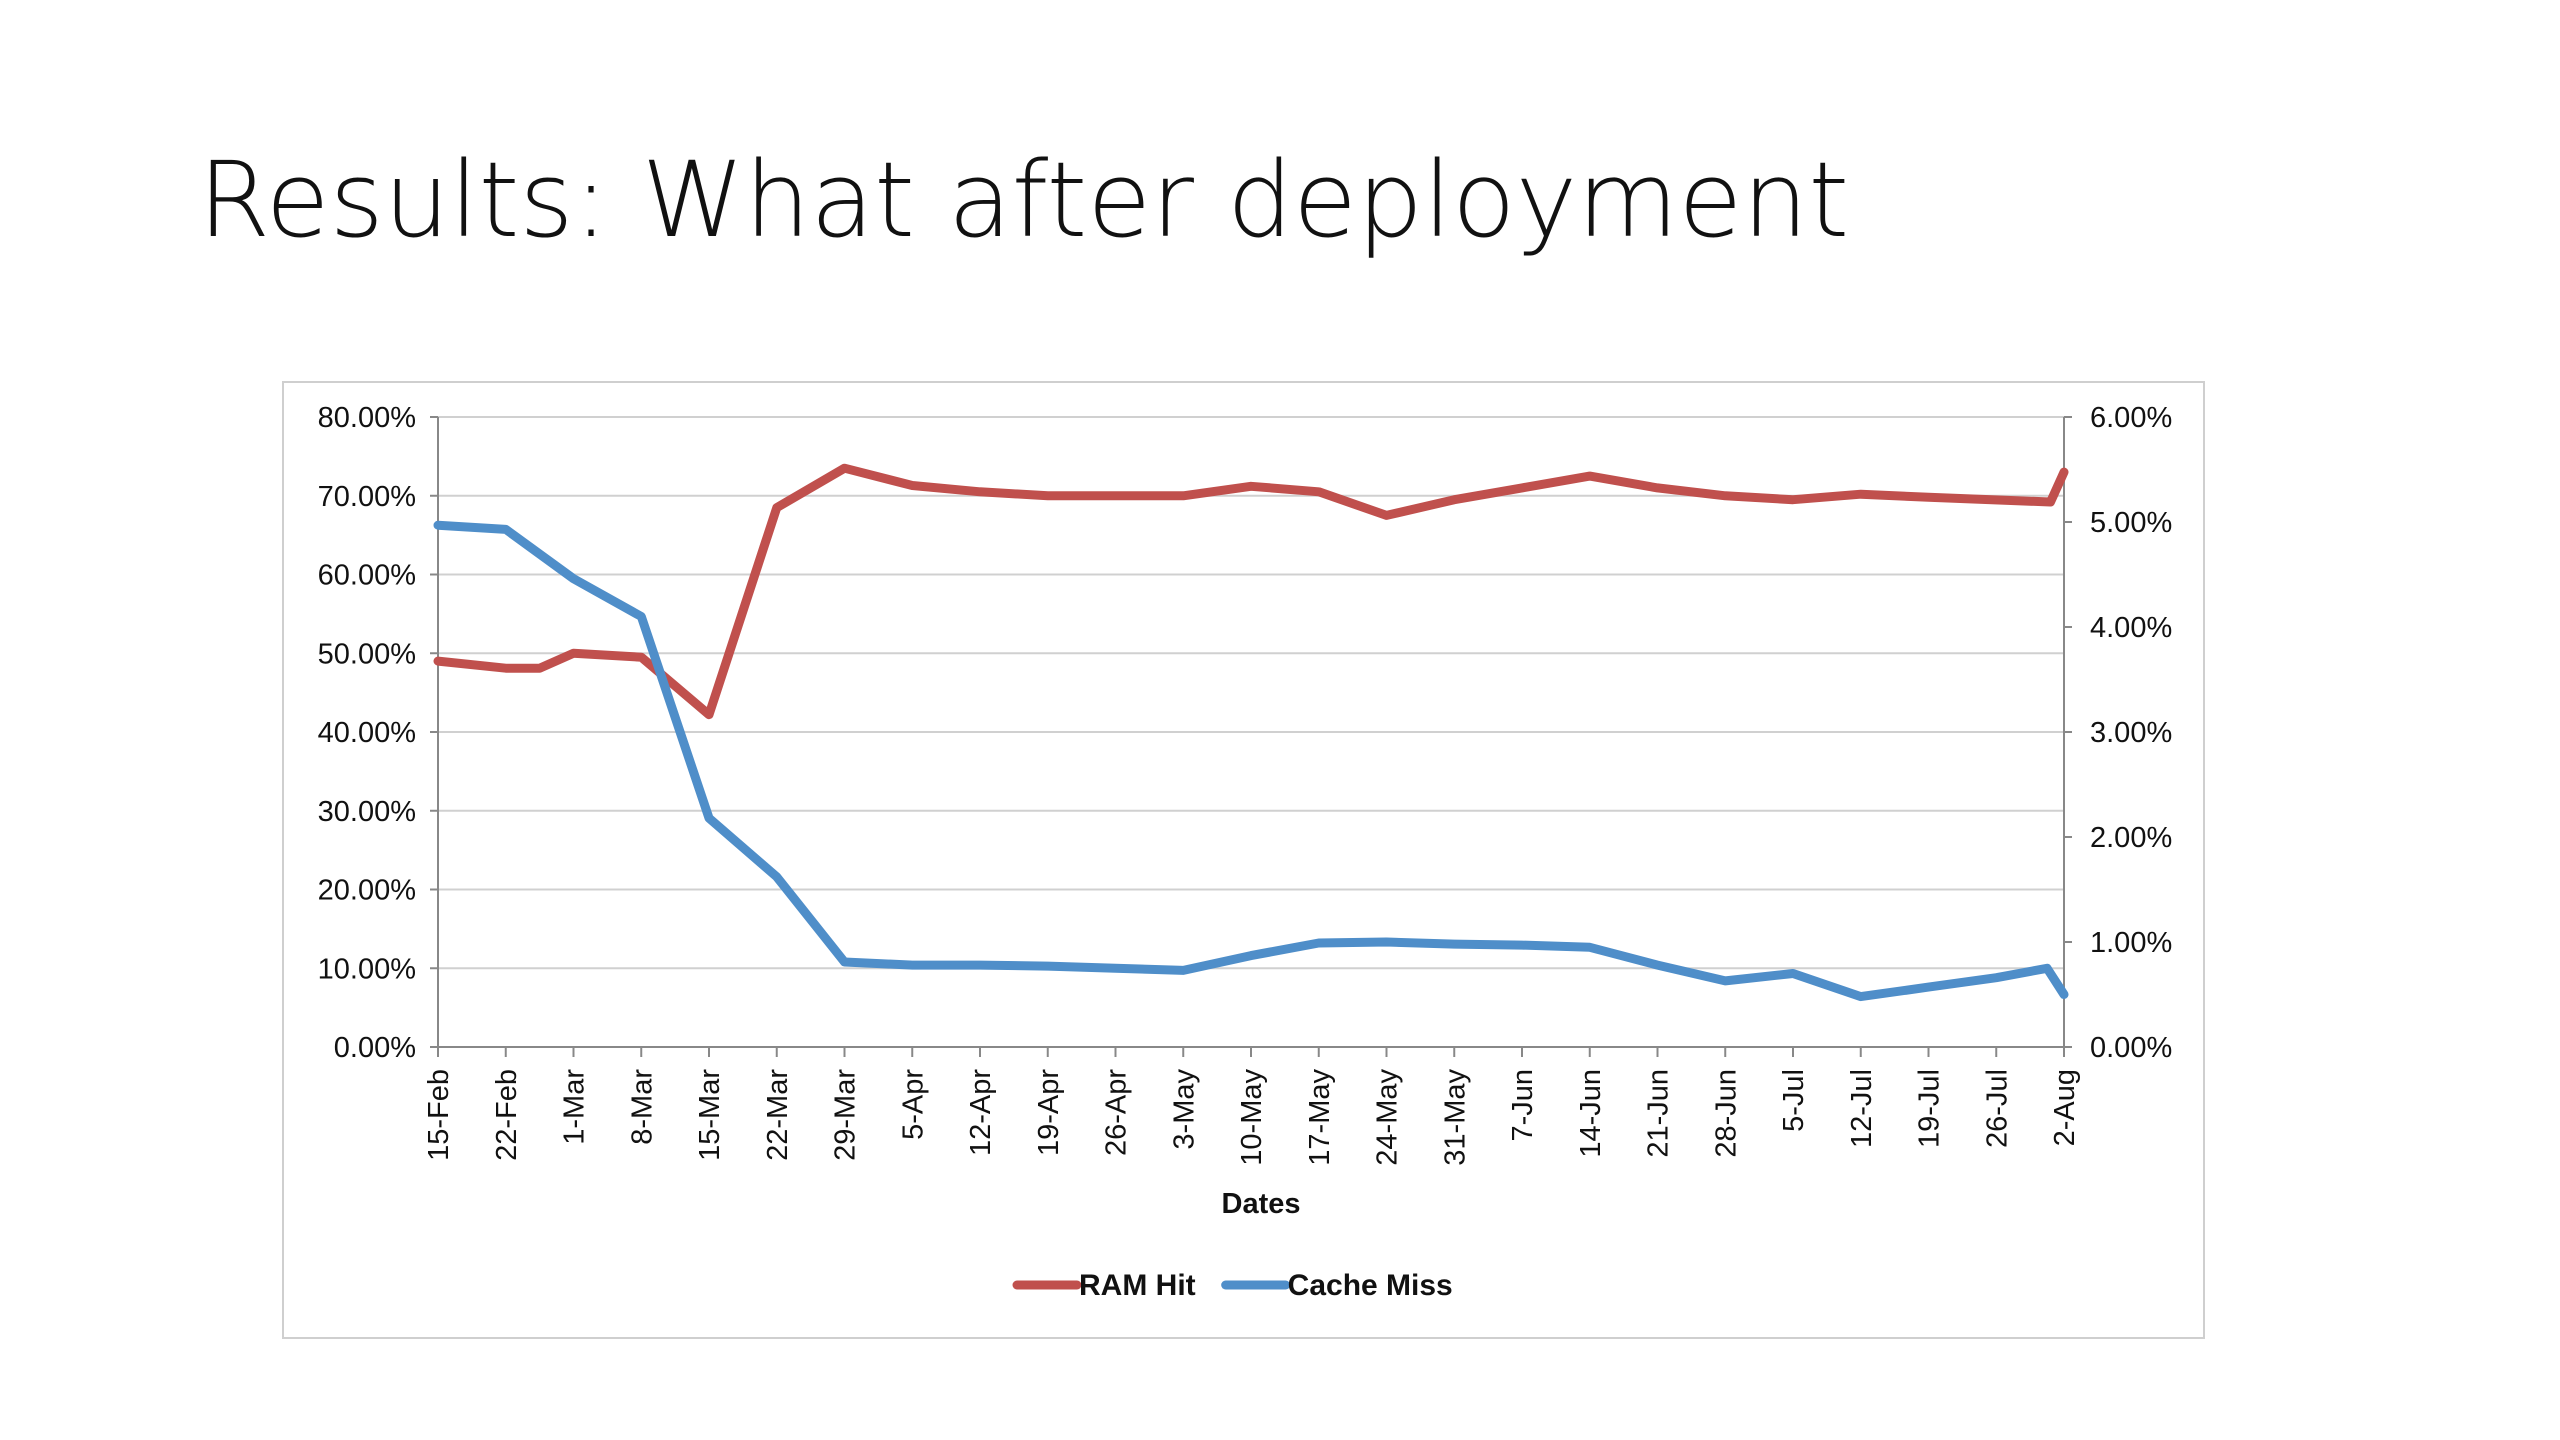 Image resolution: width=2560 pixels, height=1440 pixels. What do you see at coordinates (2131, 523) in the screenshot?
I see `y-right-tick-label: 5.00%` at bounding box center [2131, 523].